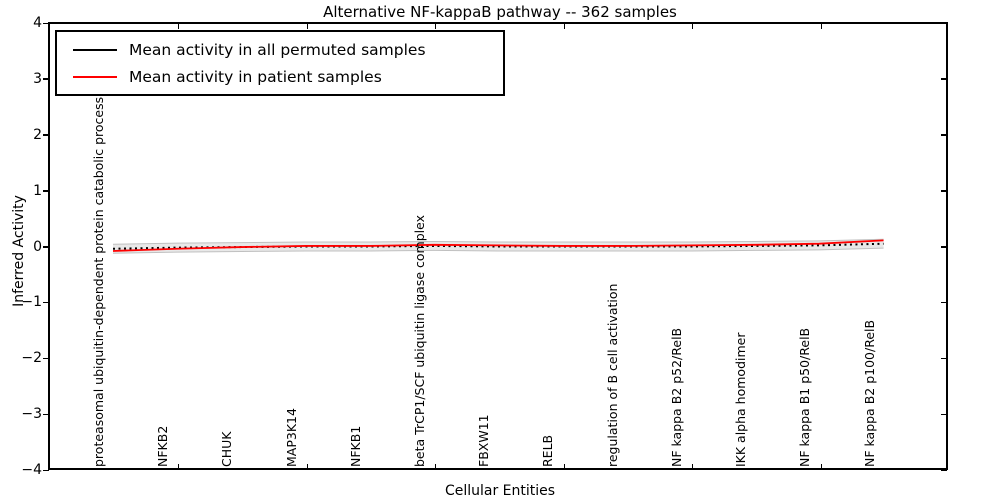 This screenshot has width=1000, height=500. I want to click on y-tick-label: −4, so click(31, 470).